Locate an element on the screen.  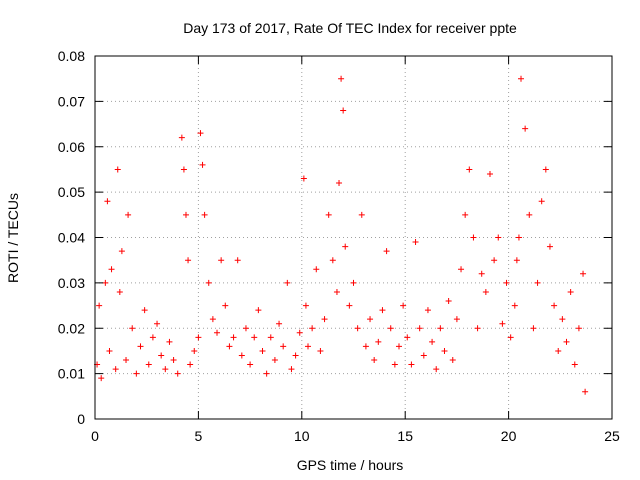
y-tick-label: 0 is located at coordinates (81, 419).